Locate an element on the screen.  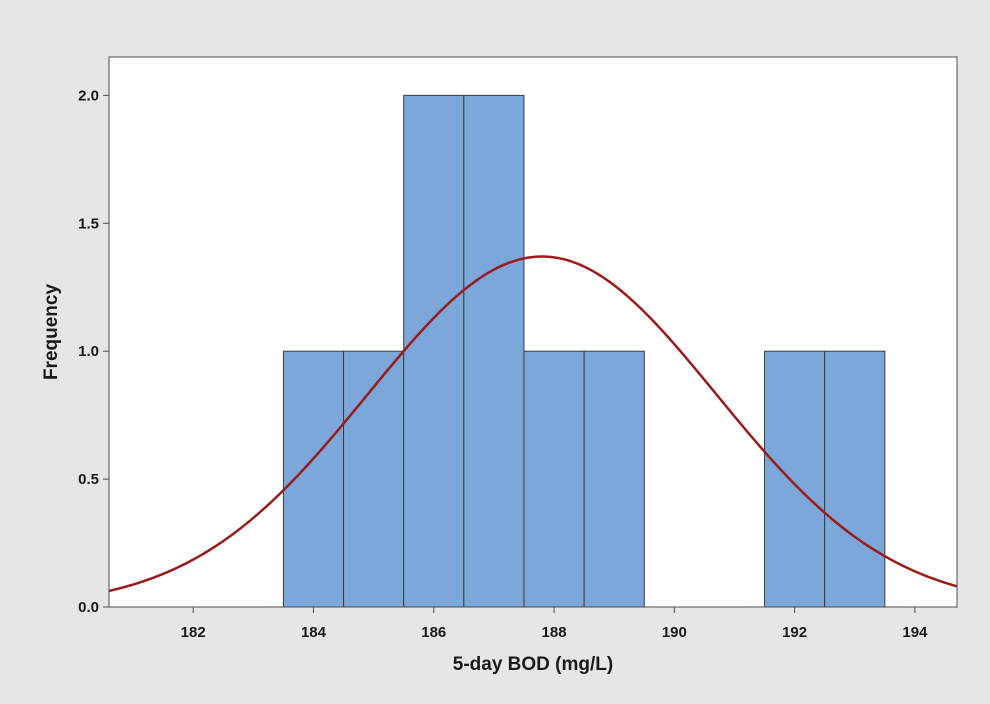
y-tick-label: 2.0 is located at coordinates (88, 95).